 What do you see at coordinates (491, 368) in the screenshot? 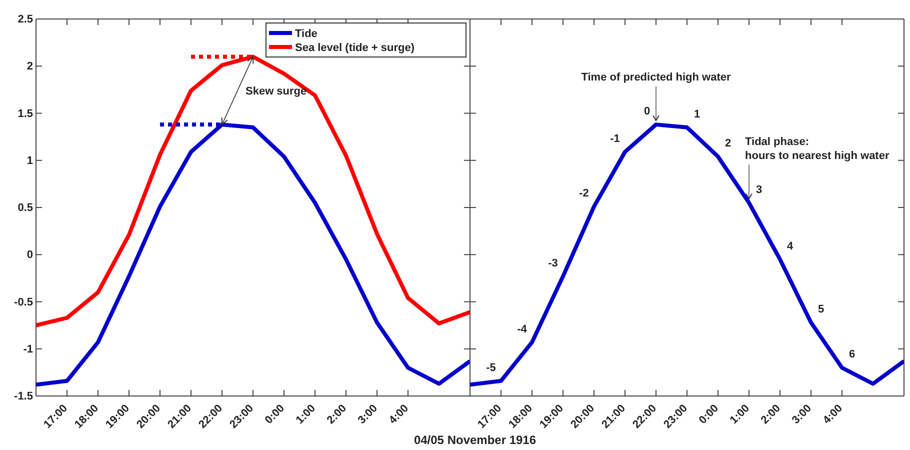
I see `annotation: -5` at bounding box center [491, 368].